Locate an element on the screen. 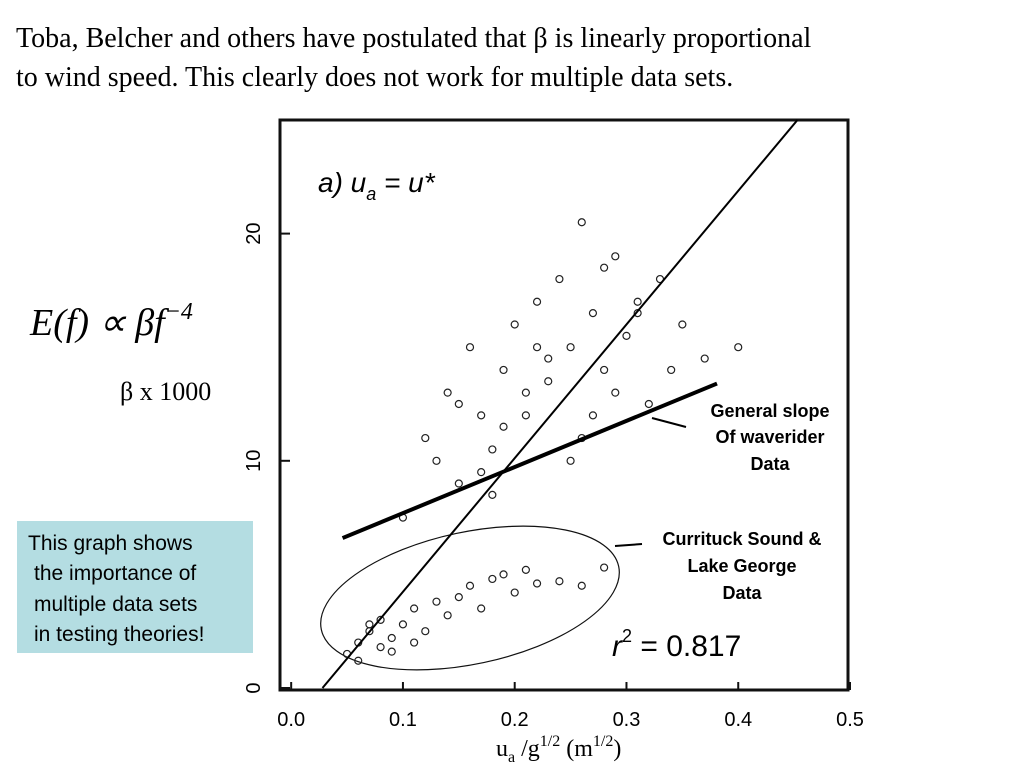  note-line: in testing theories! is located at coordinates (119, 634).